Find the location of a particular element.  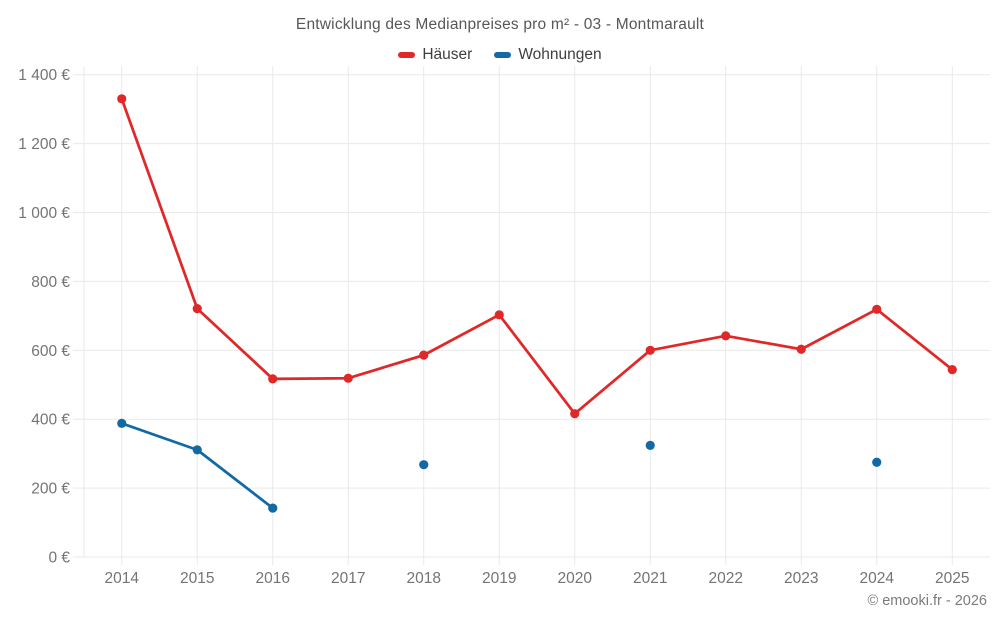

legend-item-haeuser: Häuser is located at coordinates (435, 55).